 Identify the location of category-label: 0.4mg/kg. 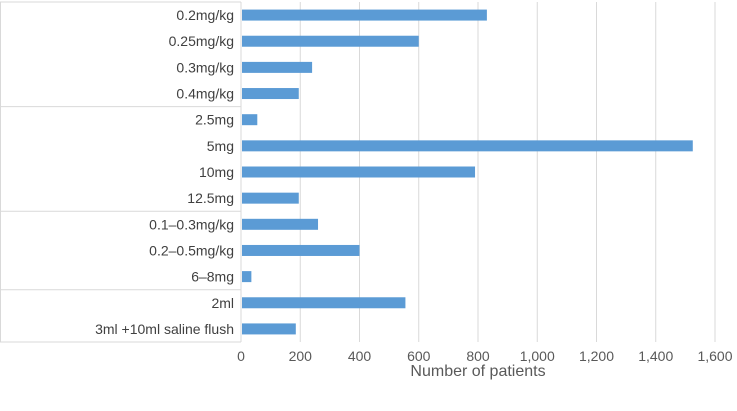
(205, 94).